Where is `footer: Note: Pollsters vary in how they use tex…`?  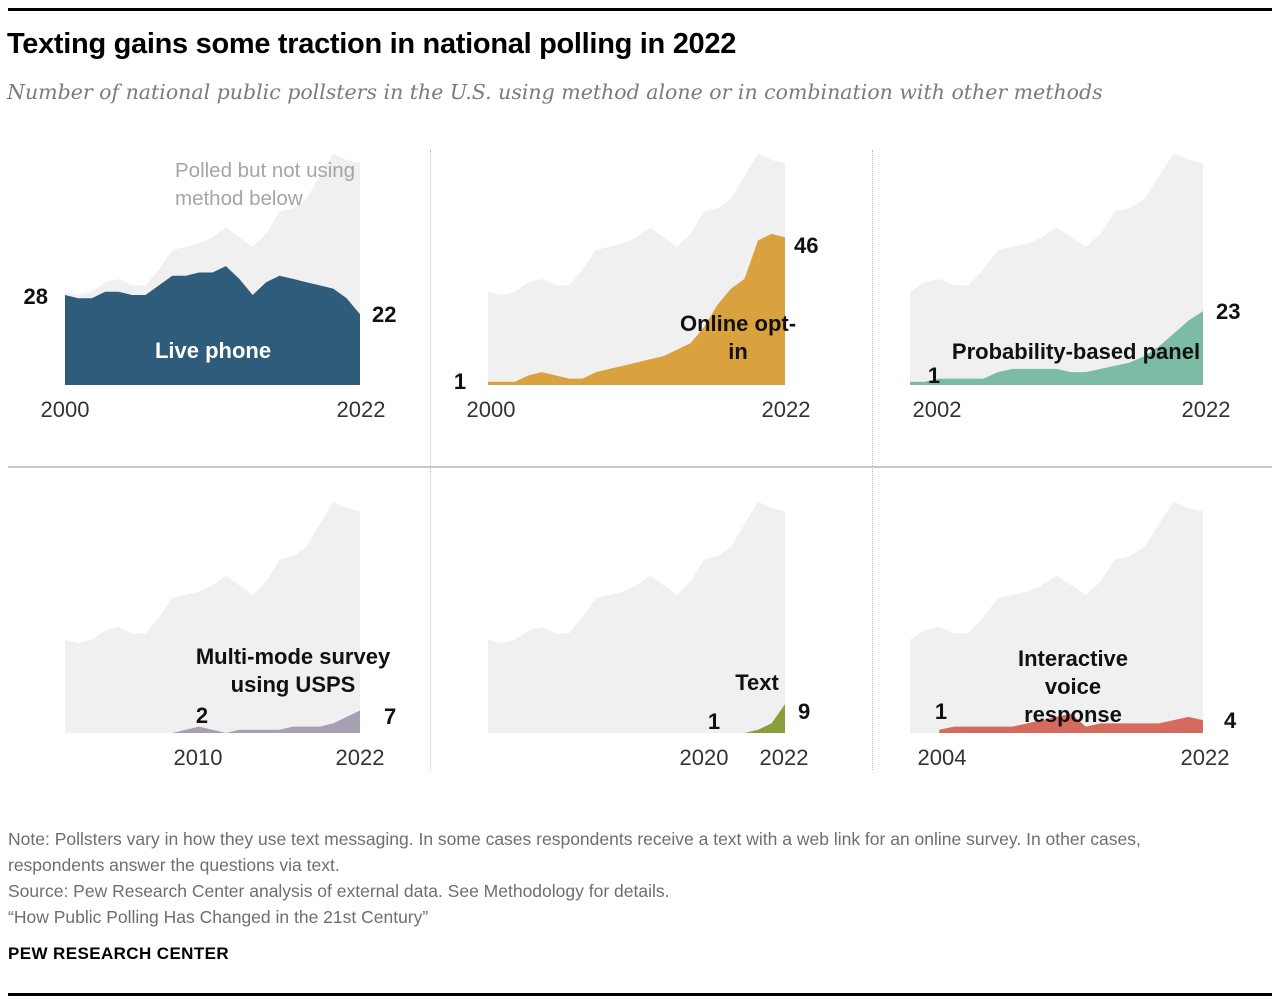 footer: Note: Pollsters vary in how they use tex… is located at coordinates (605, 878).